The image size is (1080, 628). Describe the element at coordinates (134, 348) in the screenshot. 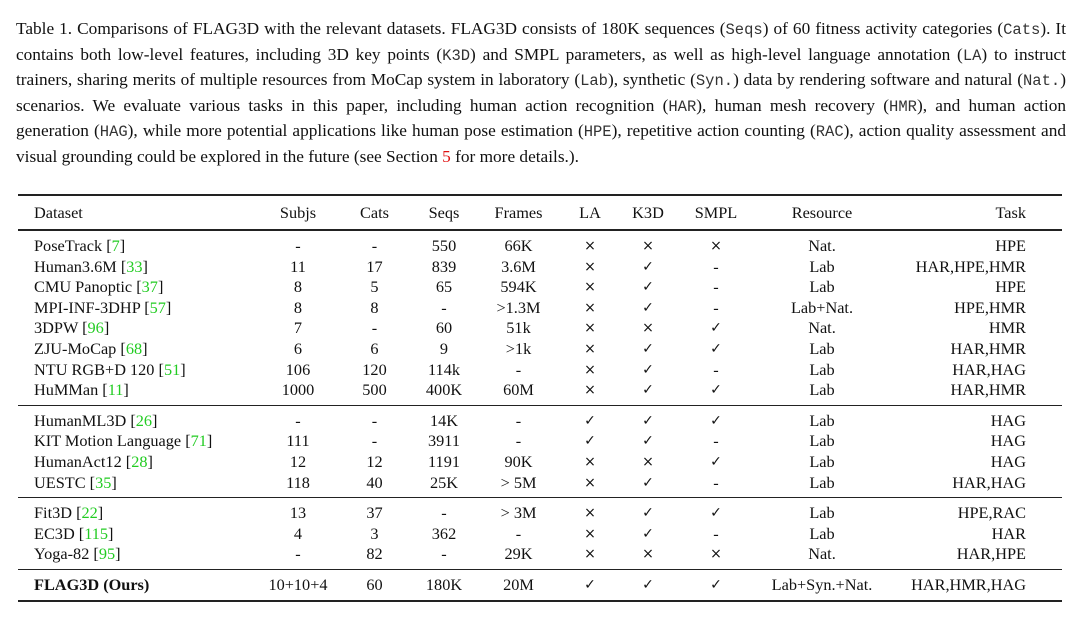

I see `citation-link: 68` at that location.